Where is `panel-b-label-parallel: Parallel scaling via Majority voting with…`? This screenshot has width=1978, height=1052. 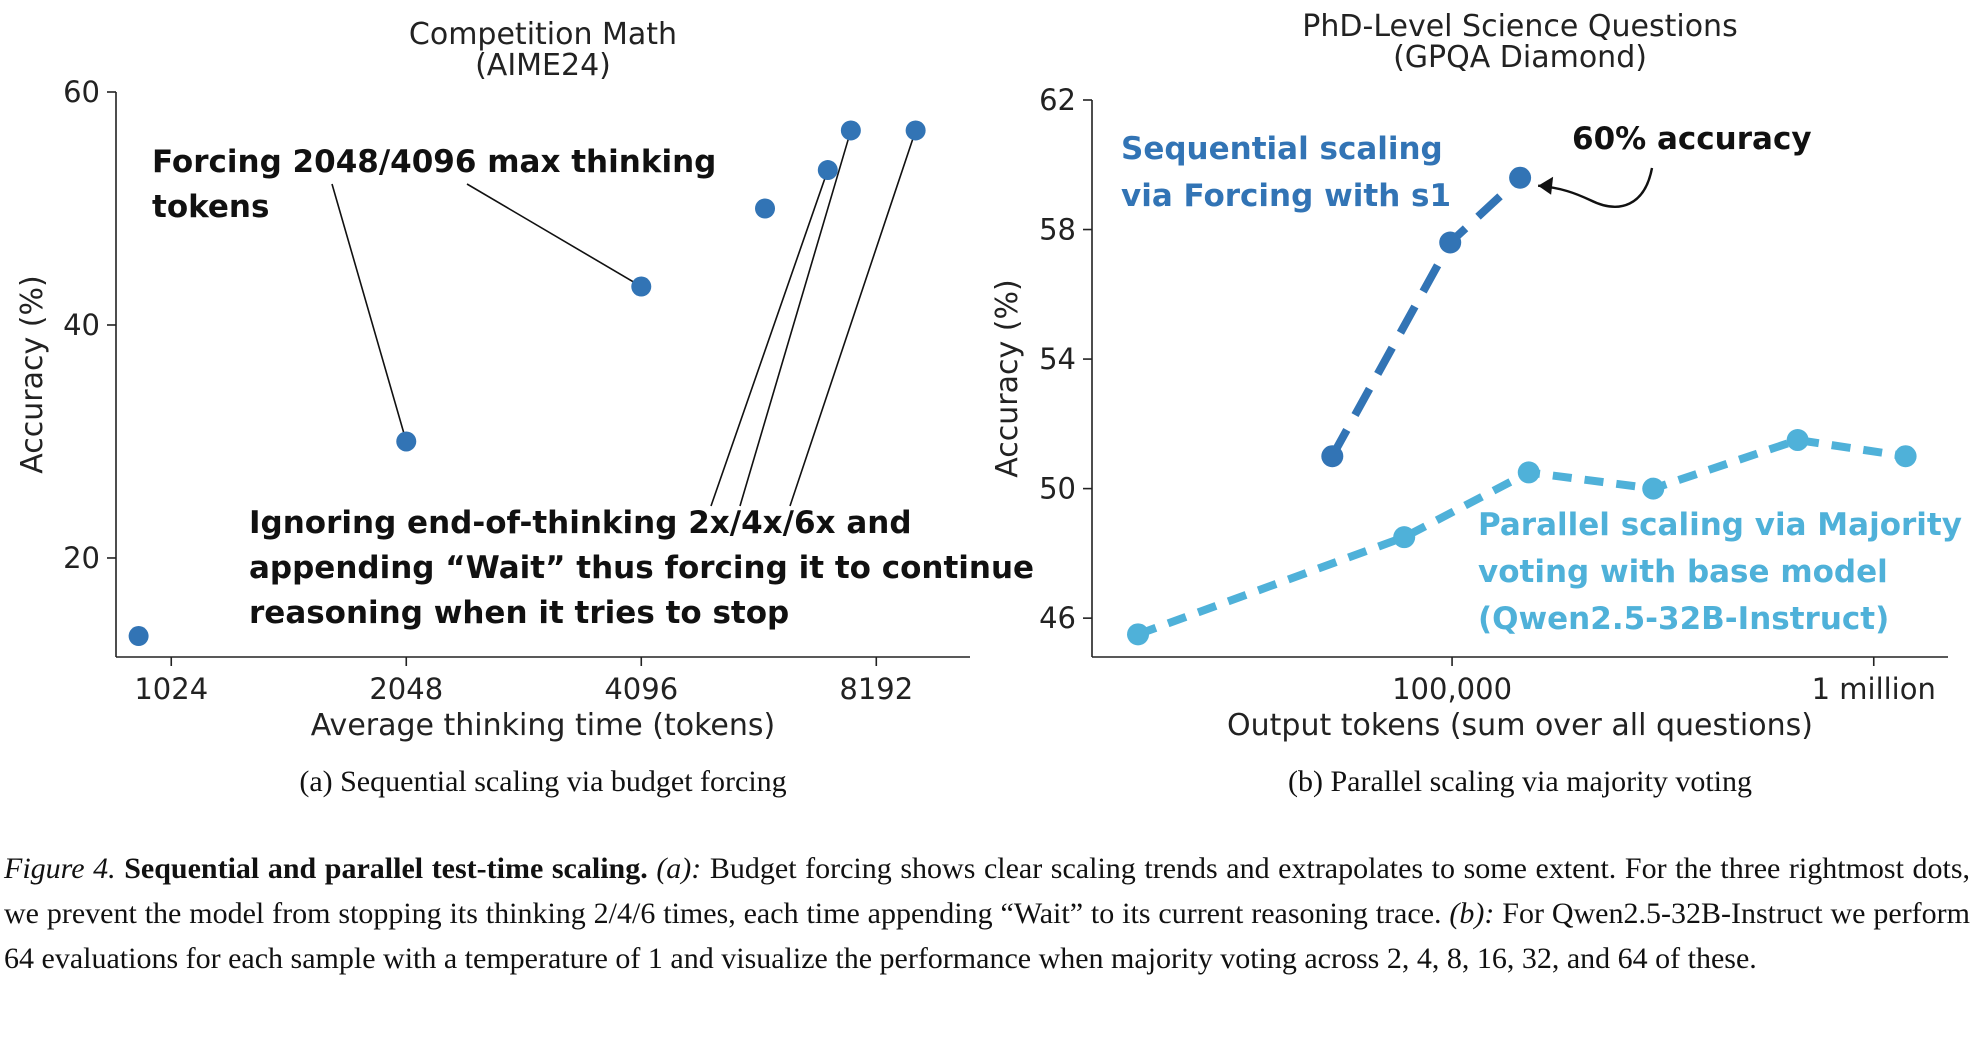 panel-b-label-parallel: Parallel scaling via Majority voting with… is located at coordinates (1720, 572).